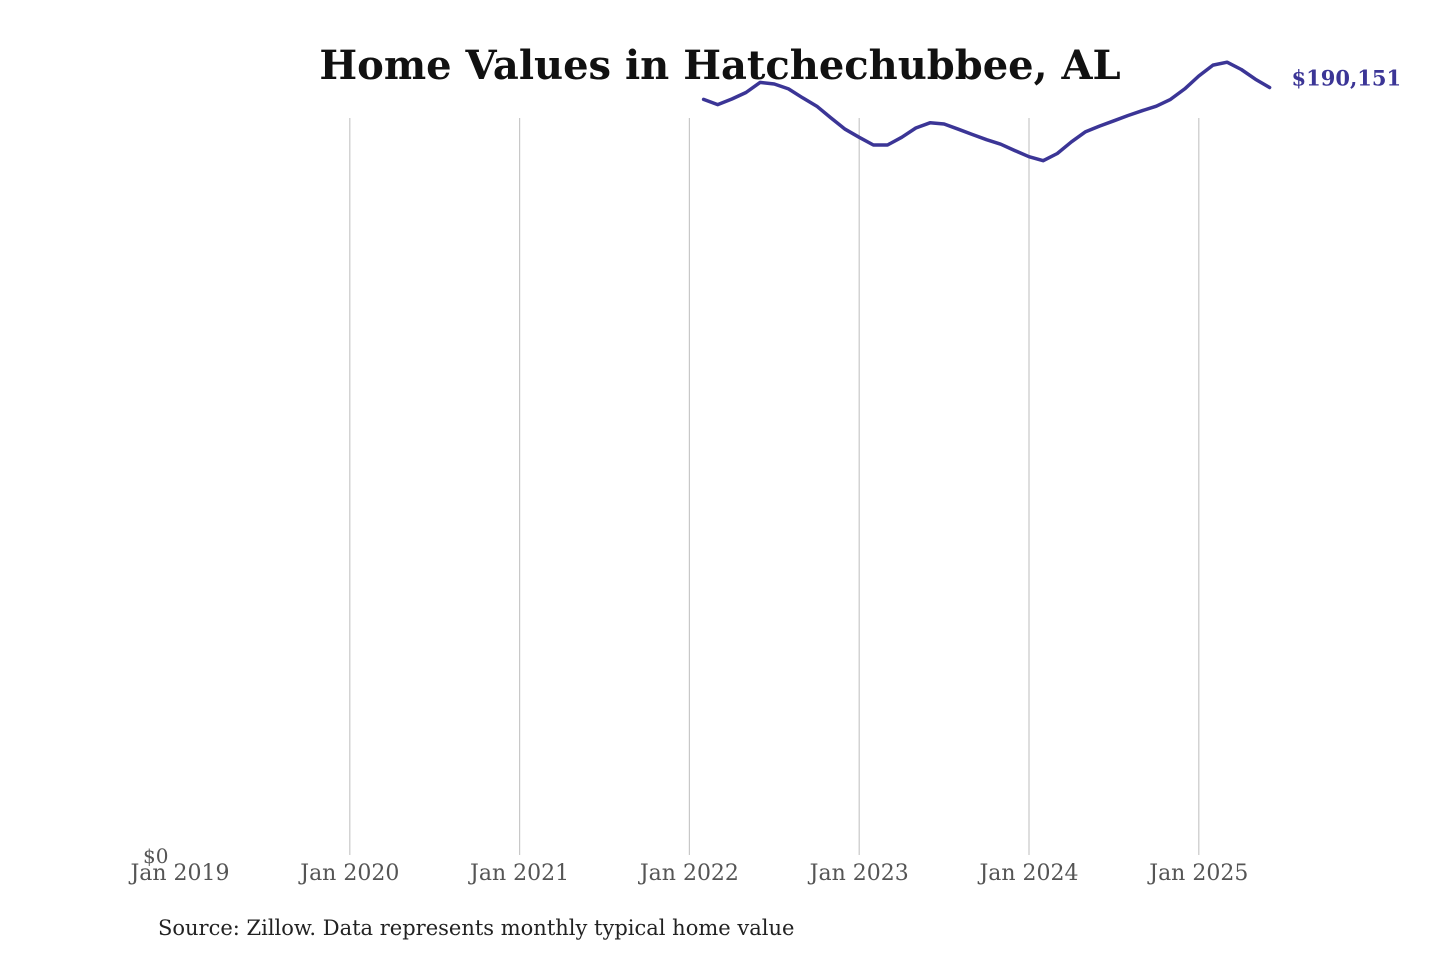 This screenshot has width=1440, height=960. Describe the element at coordinates (720, 65) in the screenshot. I see `chart-title: Home Values in Hatchechubbee, AL` at that location.